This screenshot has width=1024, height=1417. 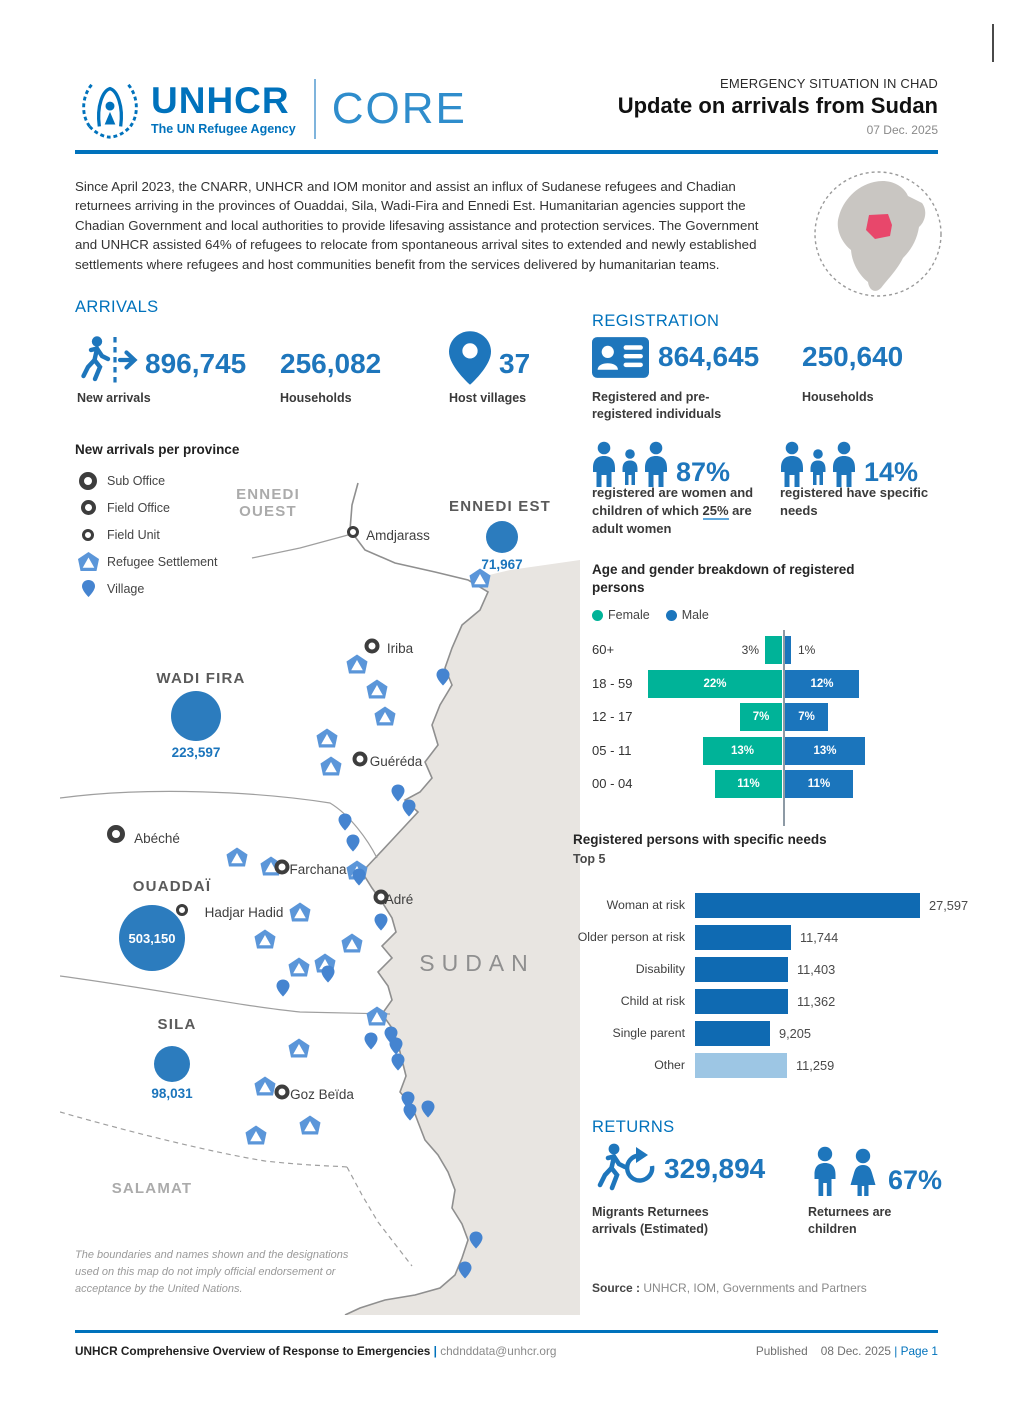 What do you see at coordinates (742, 750) in the screenshot?
I see `pyramid-bar-female: 13%` at bounding box center [742, 750].